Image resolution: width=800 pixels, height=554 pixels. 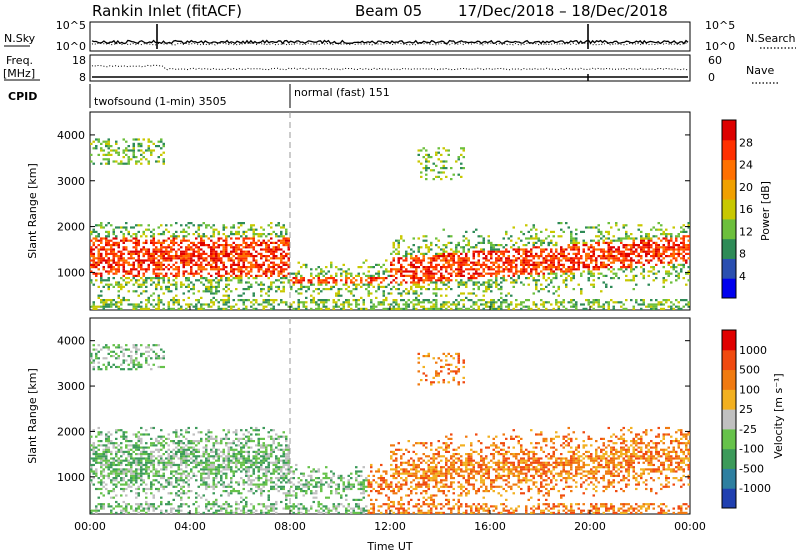 What do you see at coordinates (760, 70) in the screenshot?
I see `nave-label: Nave` at bounding box center [760, 70].